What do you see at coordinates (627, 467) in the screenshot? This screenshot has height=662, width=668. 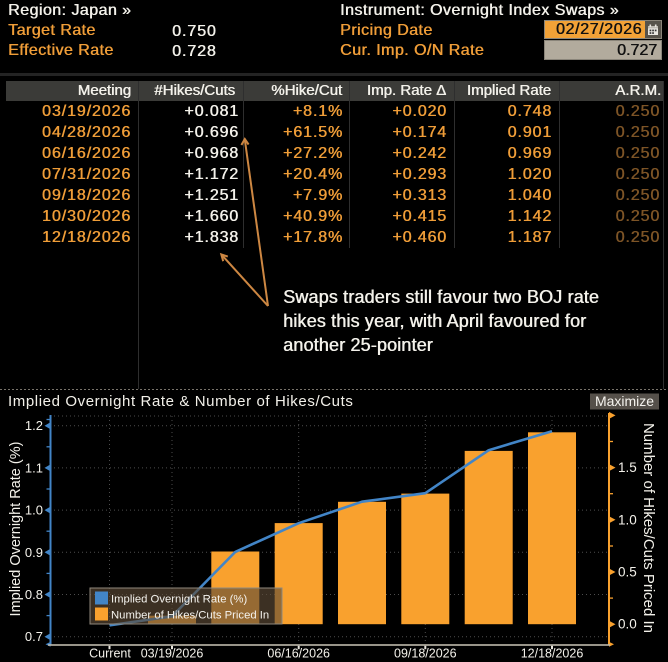 I see `svg-text: 1.5` at bounding box center [627, 467].